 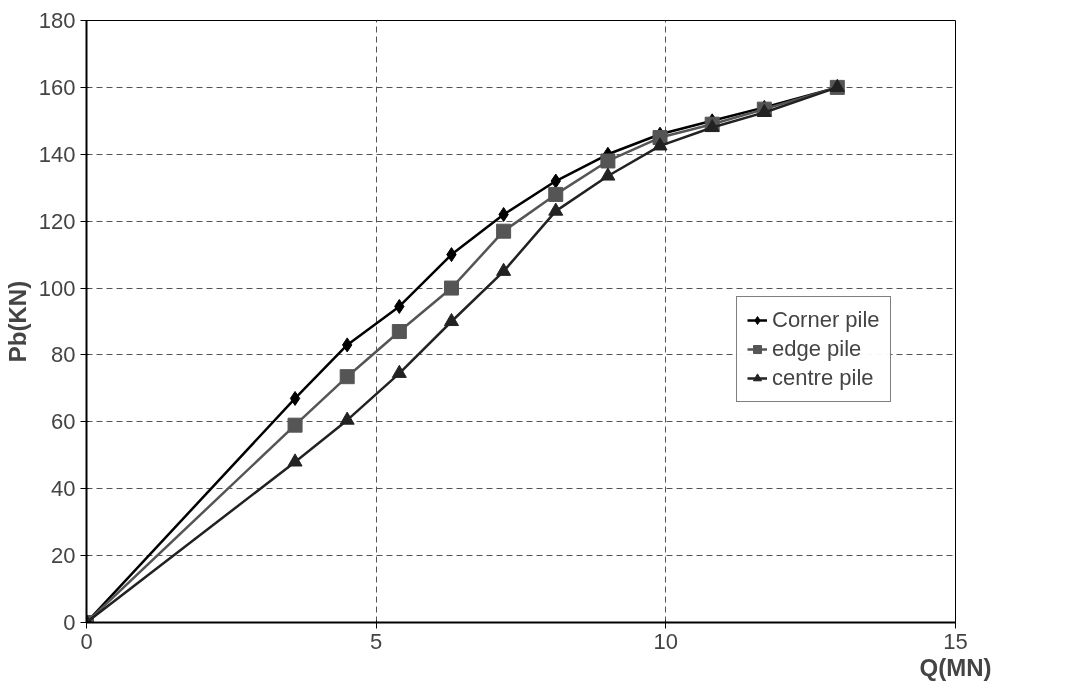 What do you see at coordinates (955, 641) in the screenshot?
I see `x-tick-label: 15` at bounding box center [955, 641].